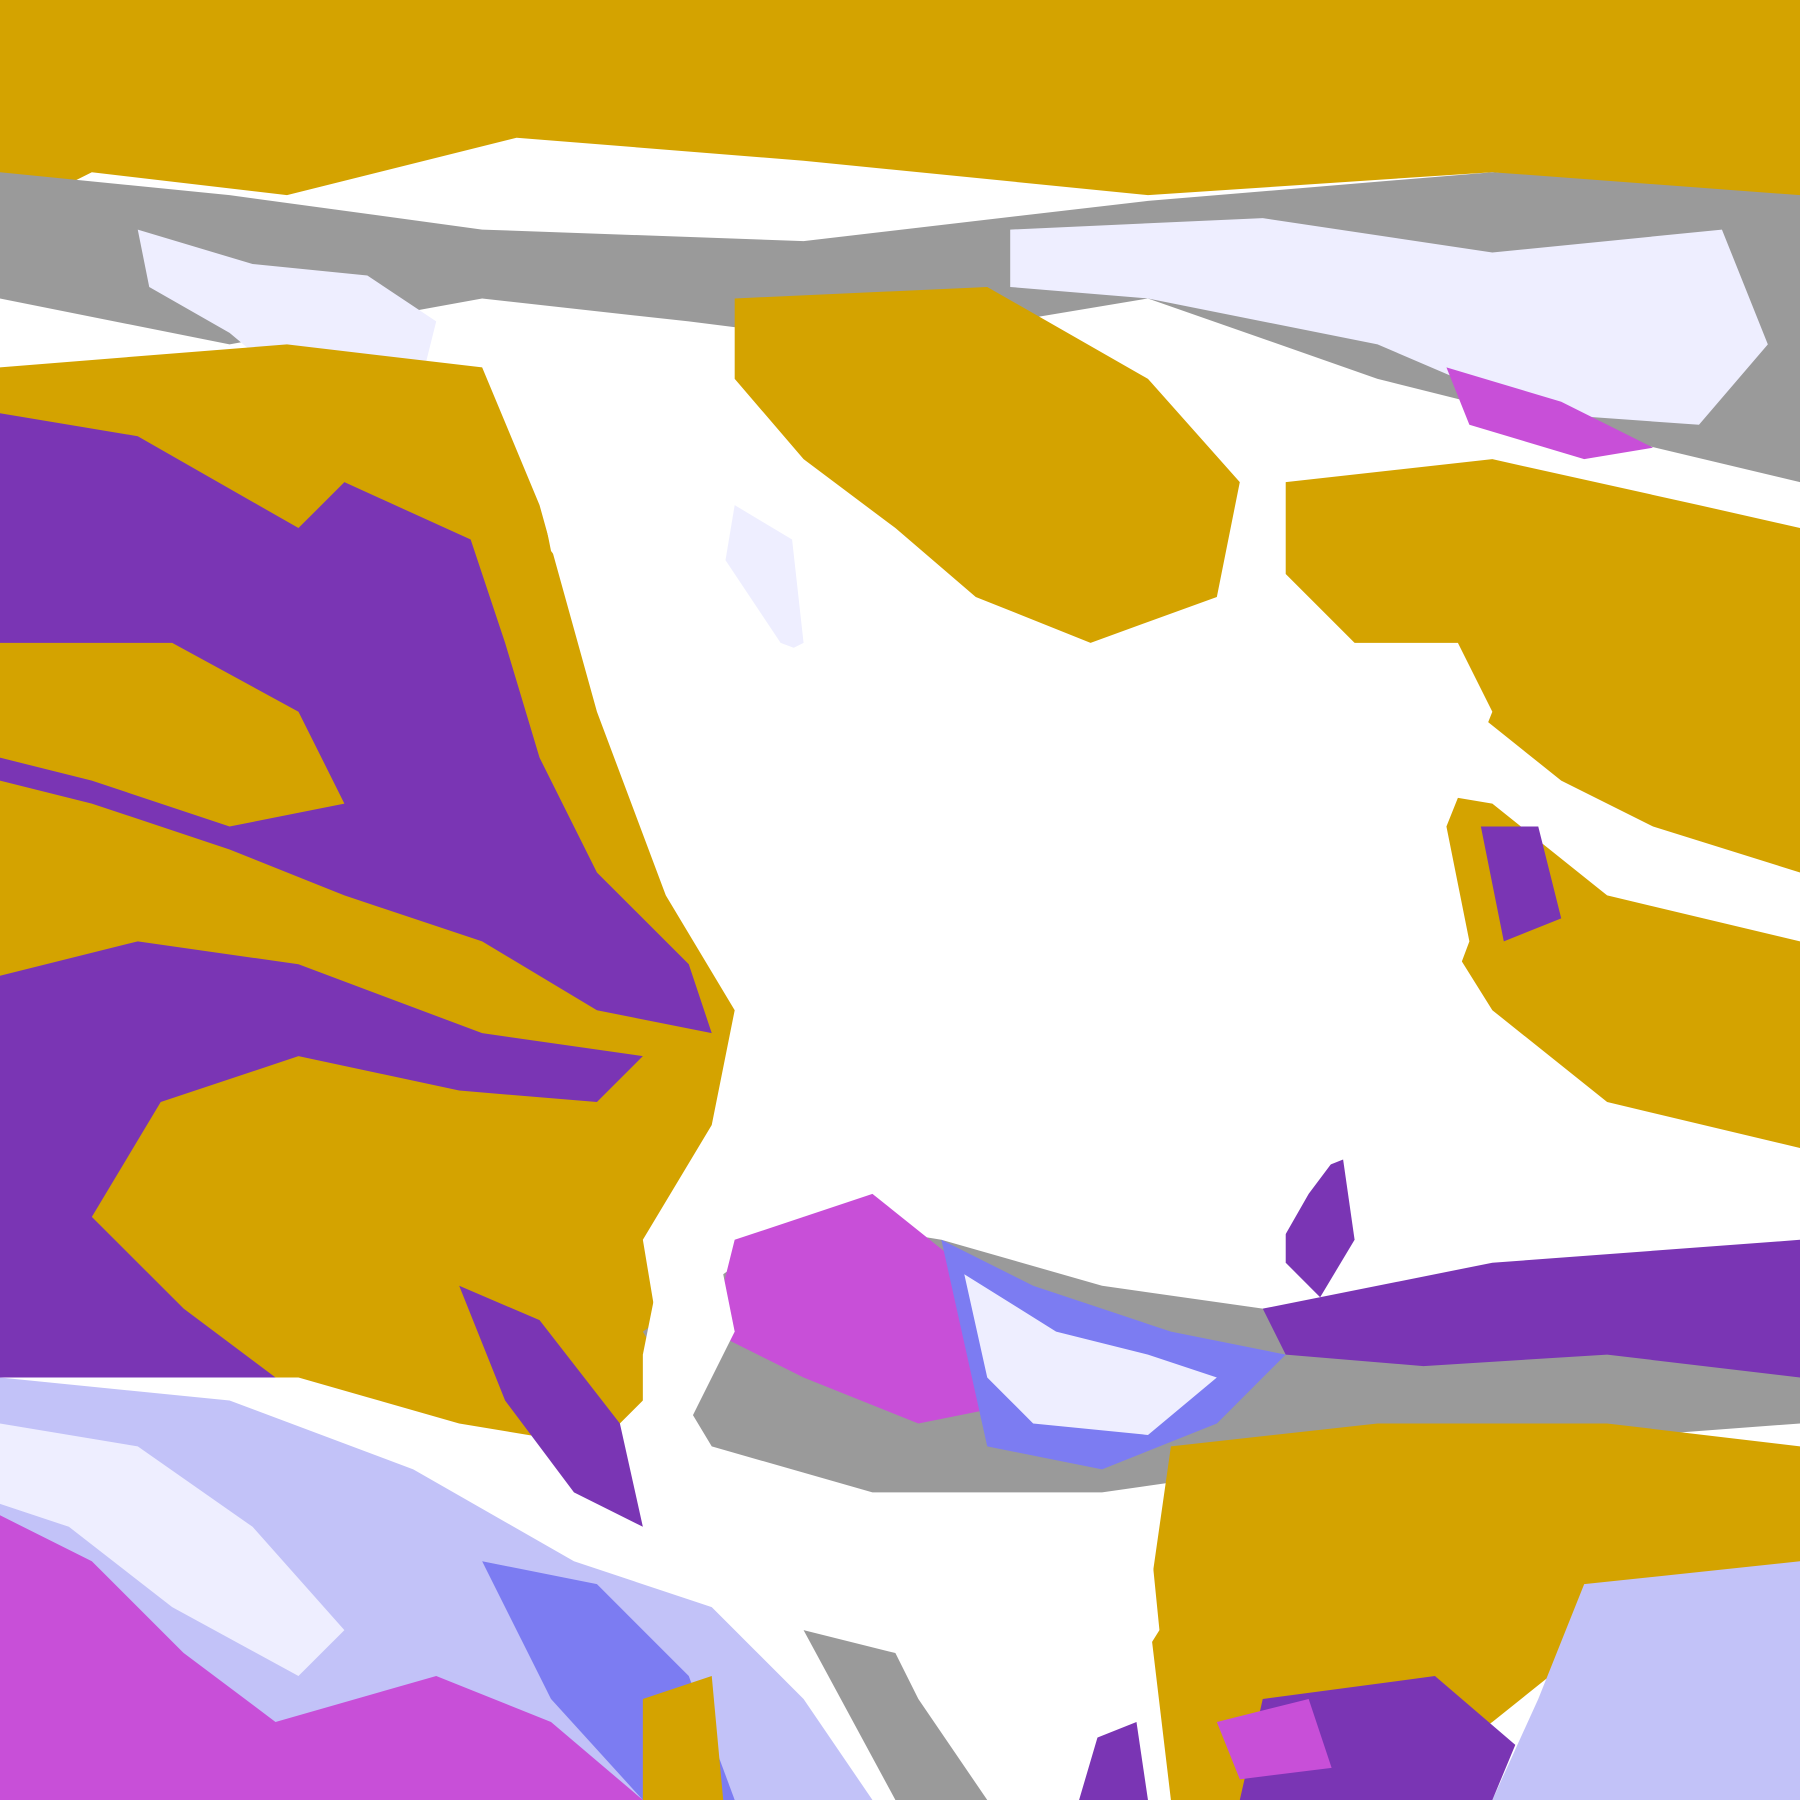 This screenshot has height=1800, width=1800. Describe the element at coordinates (1542, 666) in the screenshot. I see `cloud-region-gold-northeast` at that location.